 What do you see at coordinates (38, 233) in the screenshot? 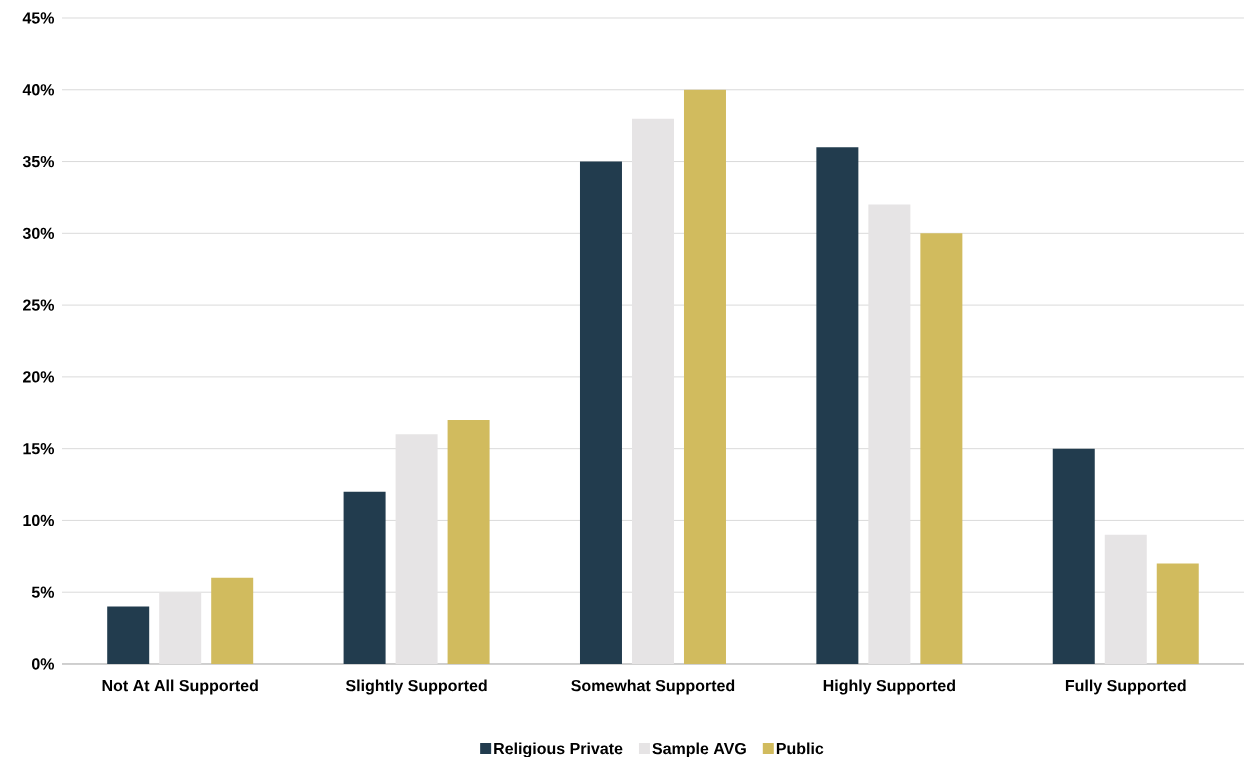
I see `y-tick-label: 30%` at bounding box center [38, 233].